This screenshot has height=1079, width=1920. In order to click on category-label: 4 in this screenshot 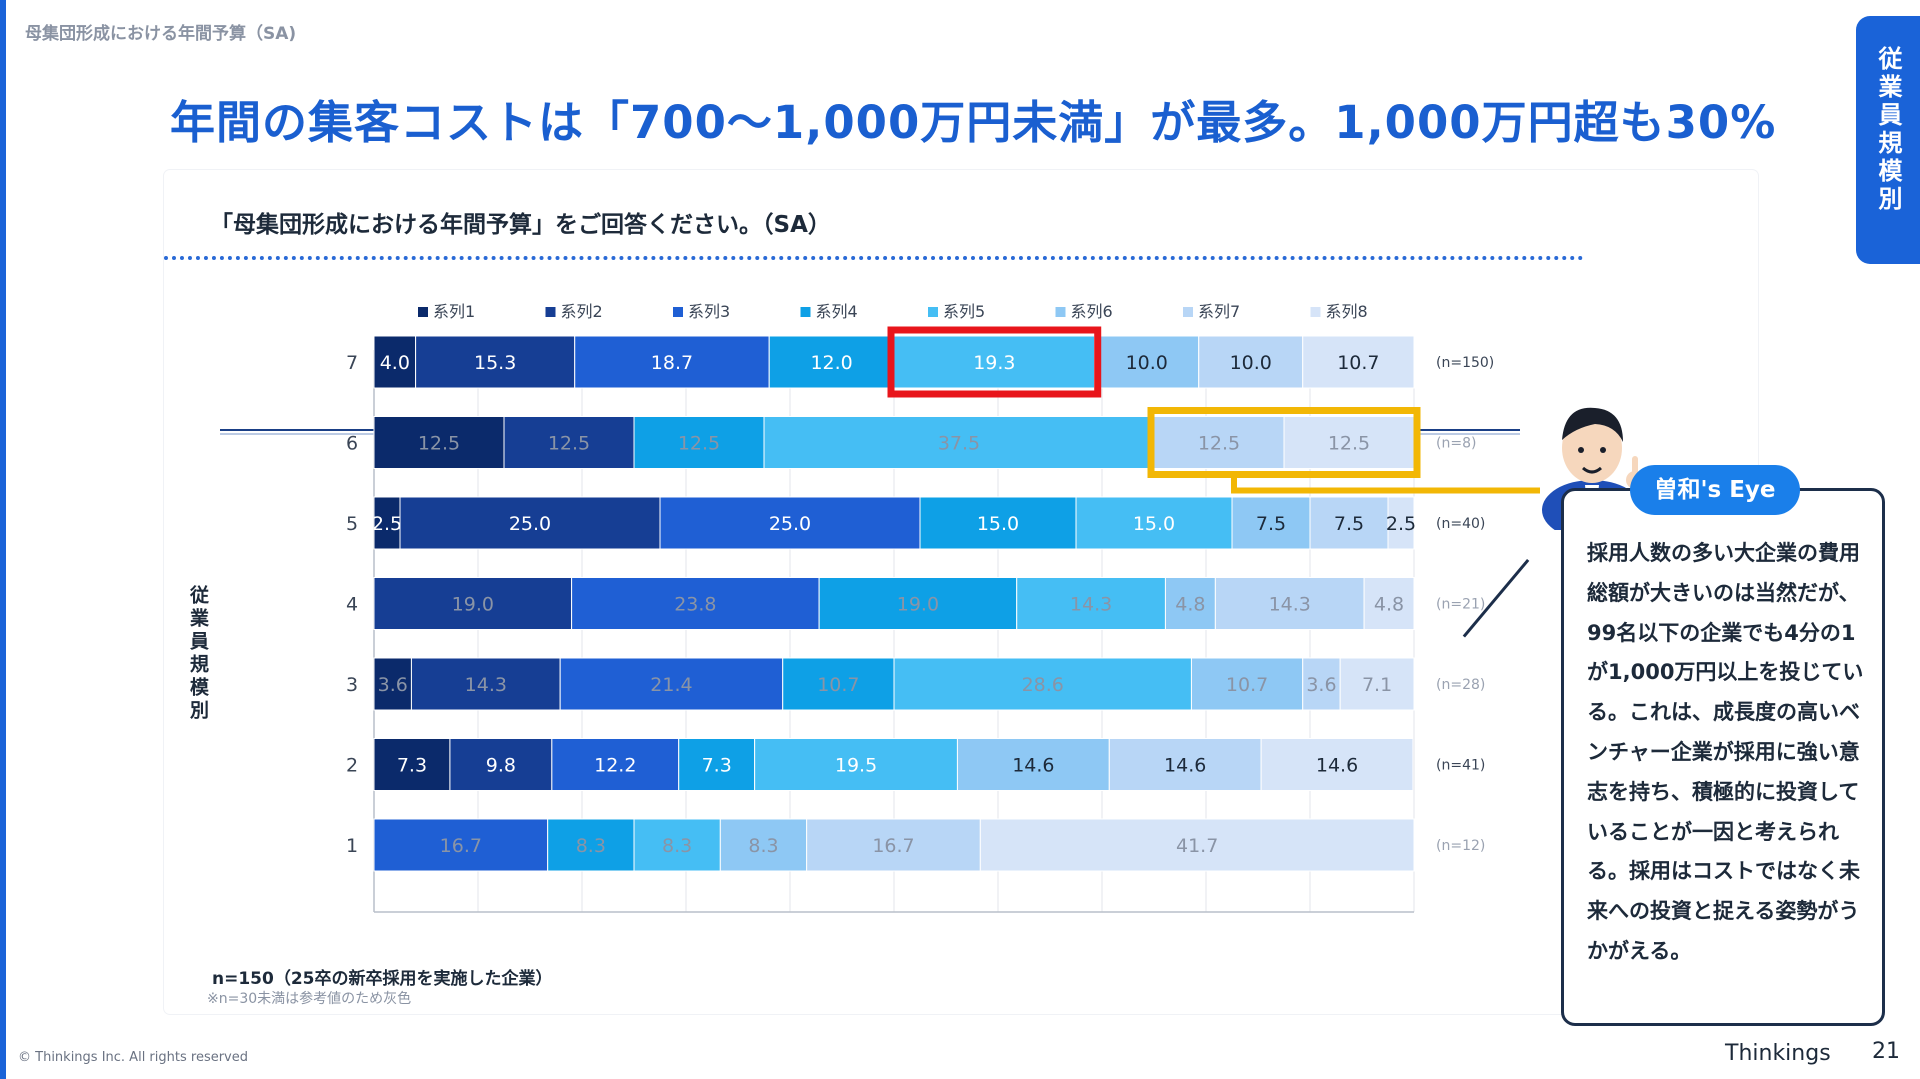, I will do `click(352, 605)`.